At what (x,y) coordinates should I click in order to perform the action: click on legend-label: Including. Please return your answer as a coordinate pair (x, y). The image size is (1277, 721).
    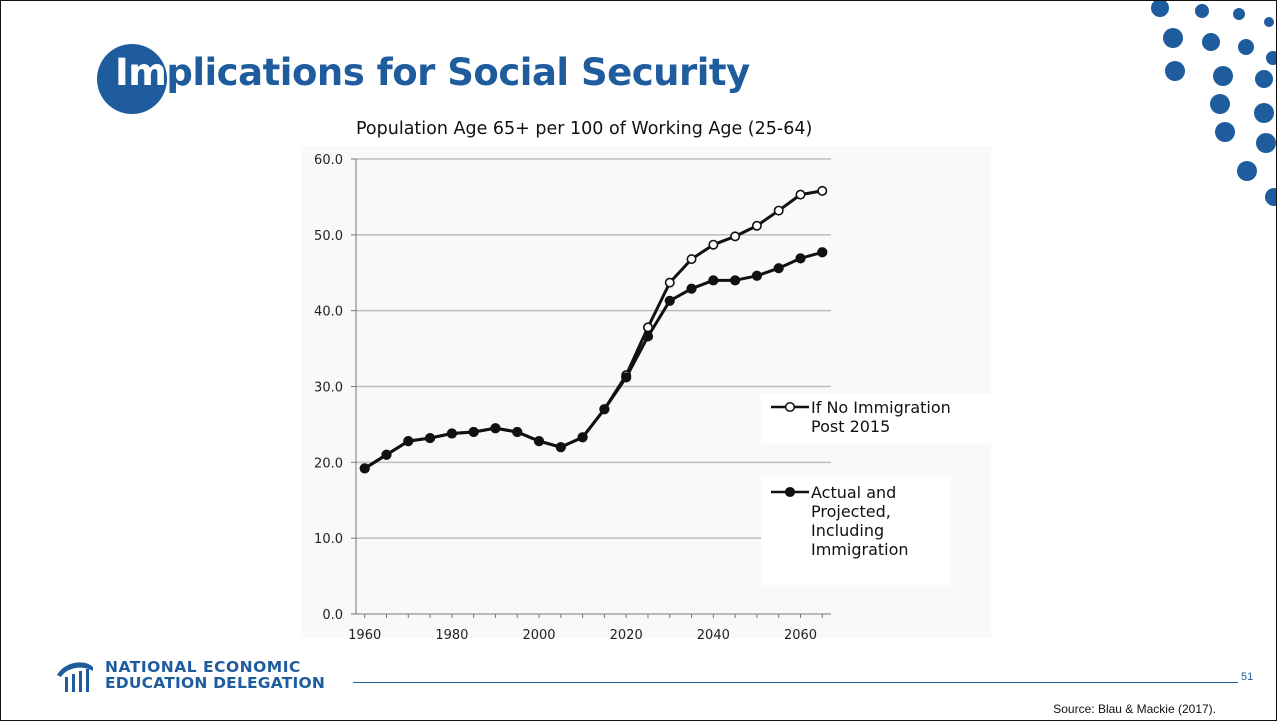
    Looking at the image, I should click on (847, 530).